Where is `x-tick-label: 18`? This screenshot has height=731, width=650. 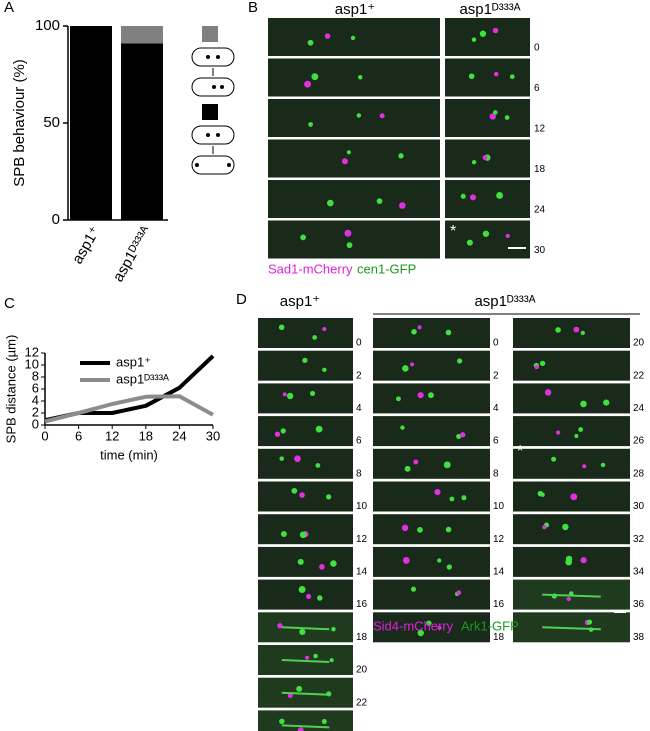 x-tick-label: 18 is located at coordinates (146, 435).